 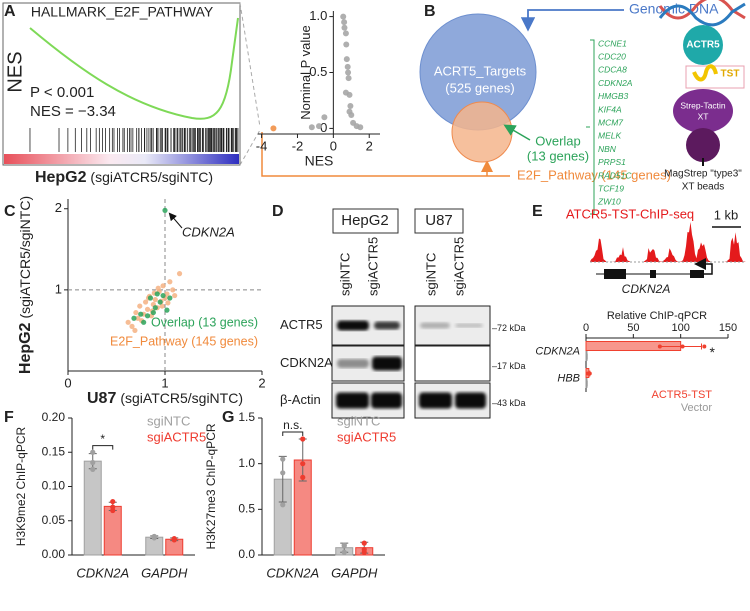 What do you see at coordinates (633, 328) in the screenshot?
I see `x-tick-label: 50` at bounding box center [633, 328].